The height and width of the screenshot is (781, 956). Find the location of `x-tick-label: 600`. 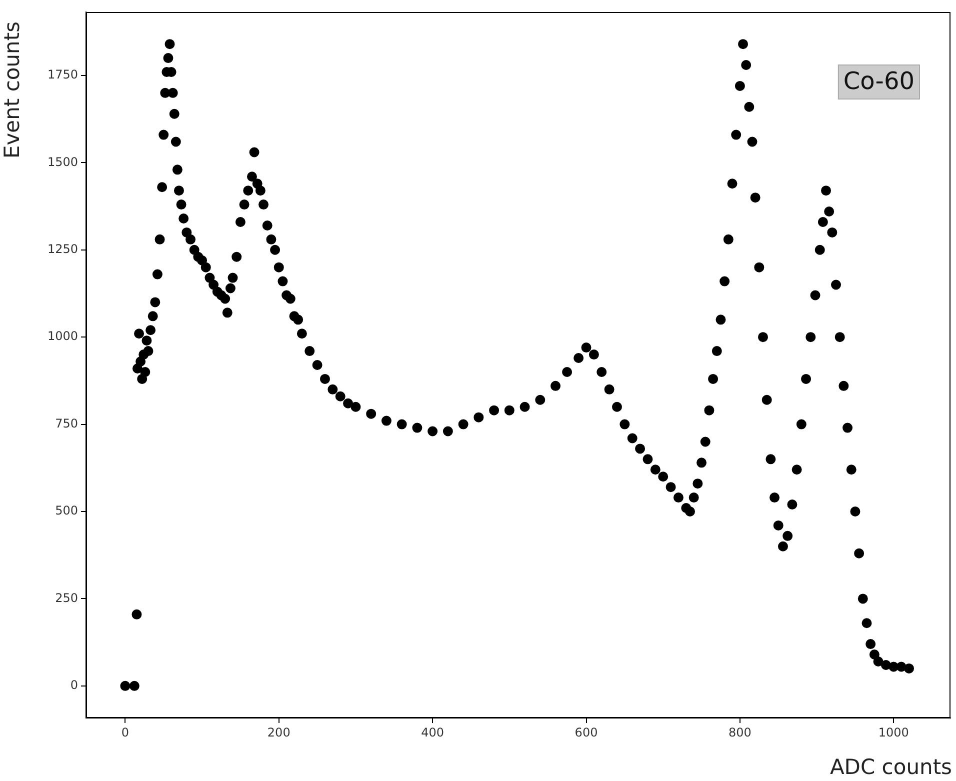

x-tick-label: 600 is located at coordinates (586, 732).